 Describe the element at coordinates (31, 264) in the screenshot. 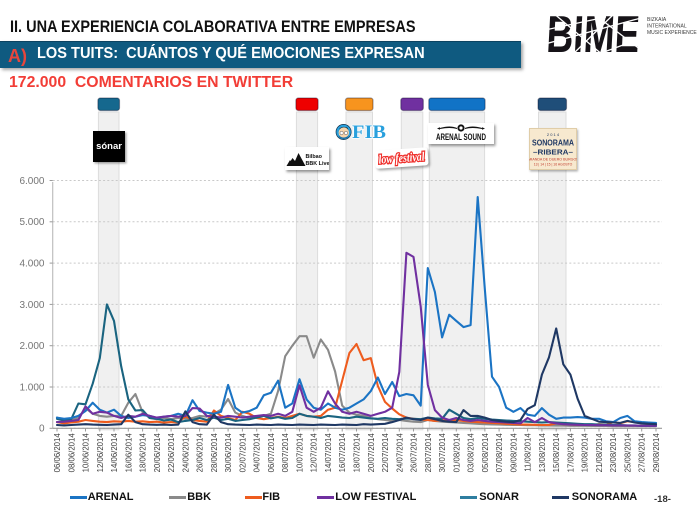

I see `svg-text: 4.000` at that location.